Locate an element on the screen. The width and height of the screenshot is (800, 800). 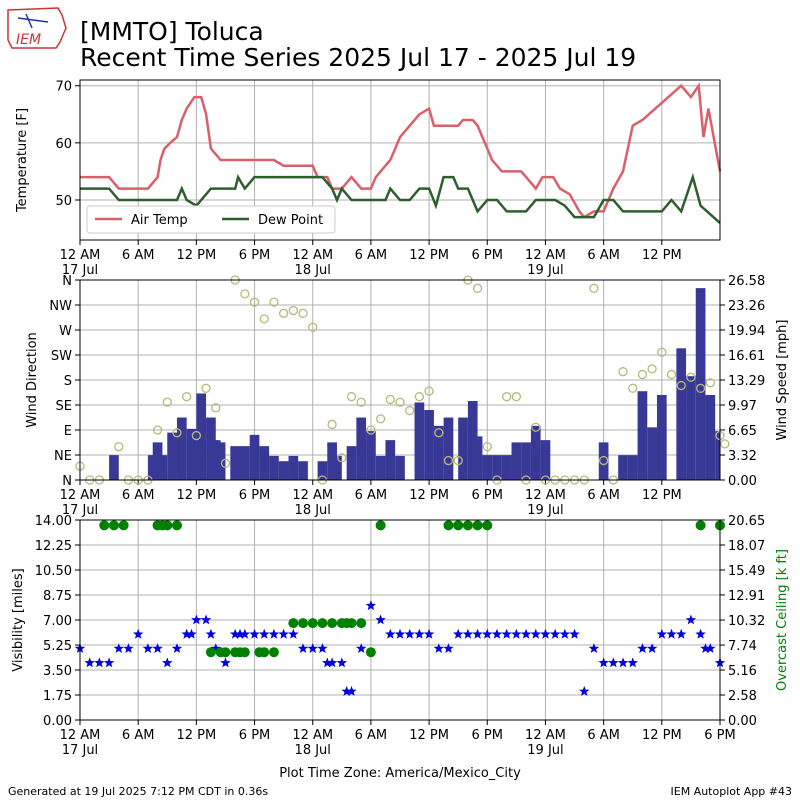
vis-ytick-label: 5.25 is located at coordinates (57, 646).